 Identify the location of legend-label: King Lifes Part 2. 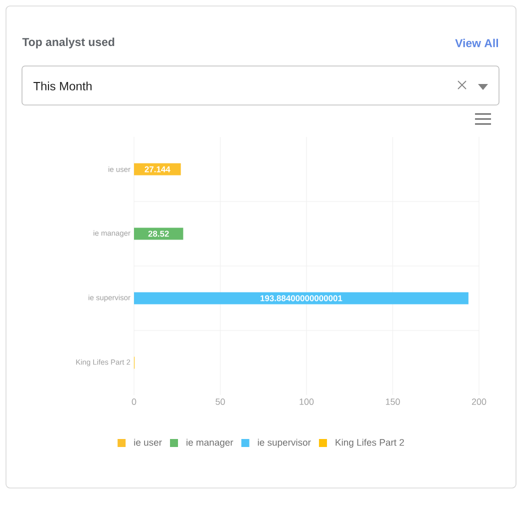
(370, 443).